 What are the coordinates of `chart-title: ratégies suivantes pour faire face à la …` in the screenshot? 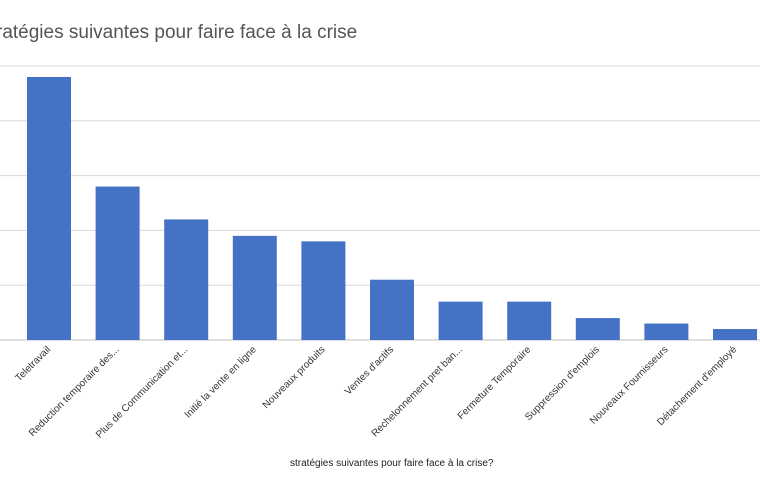 It's located at (179, 32).